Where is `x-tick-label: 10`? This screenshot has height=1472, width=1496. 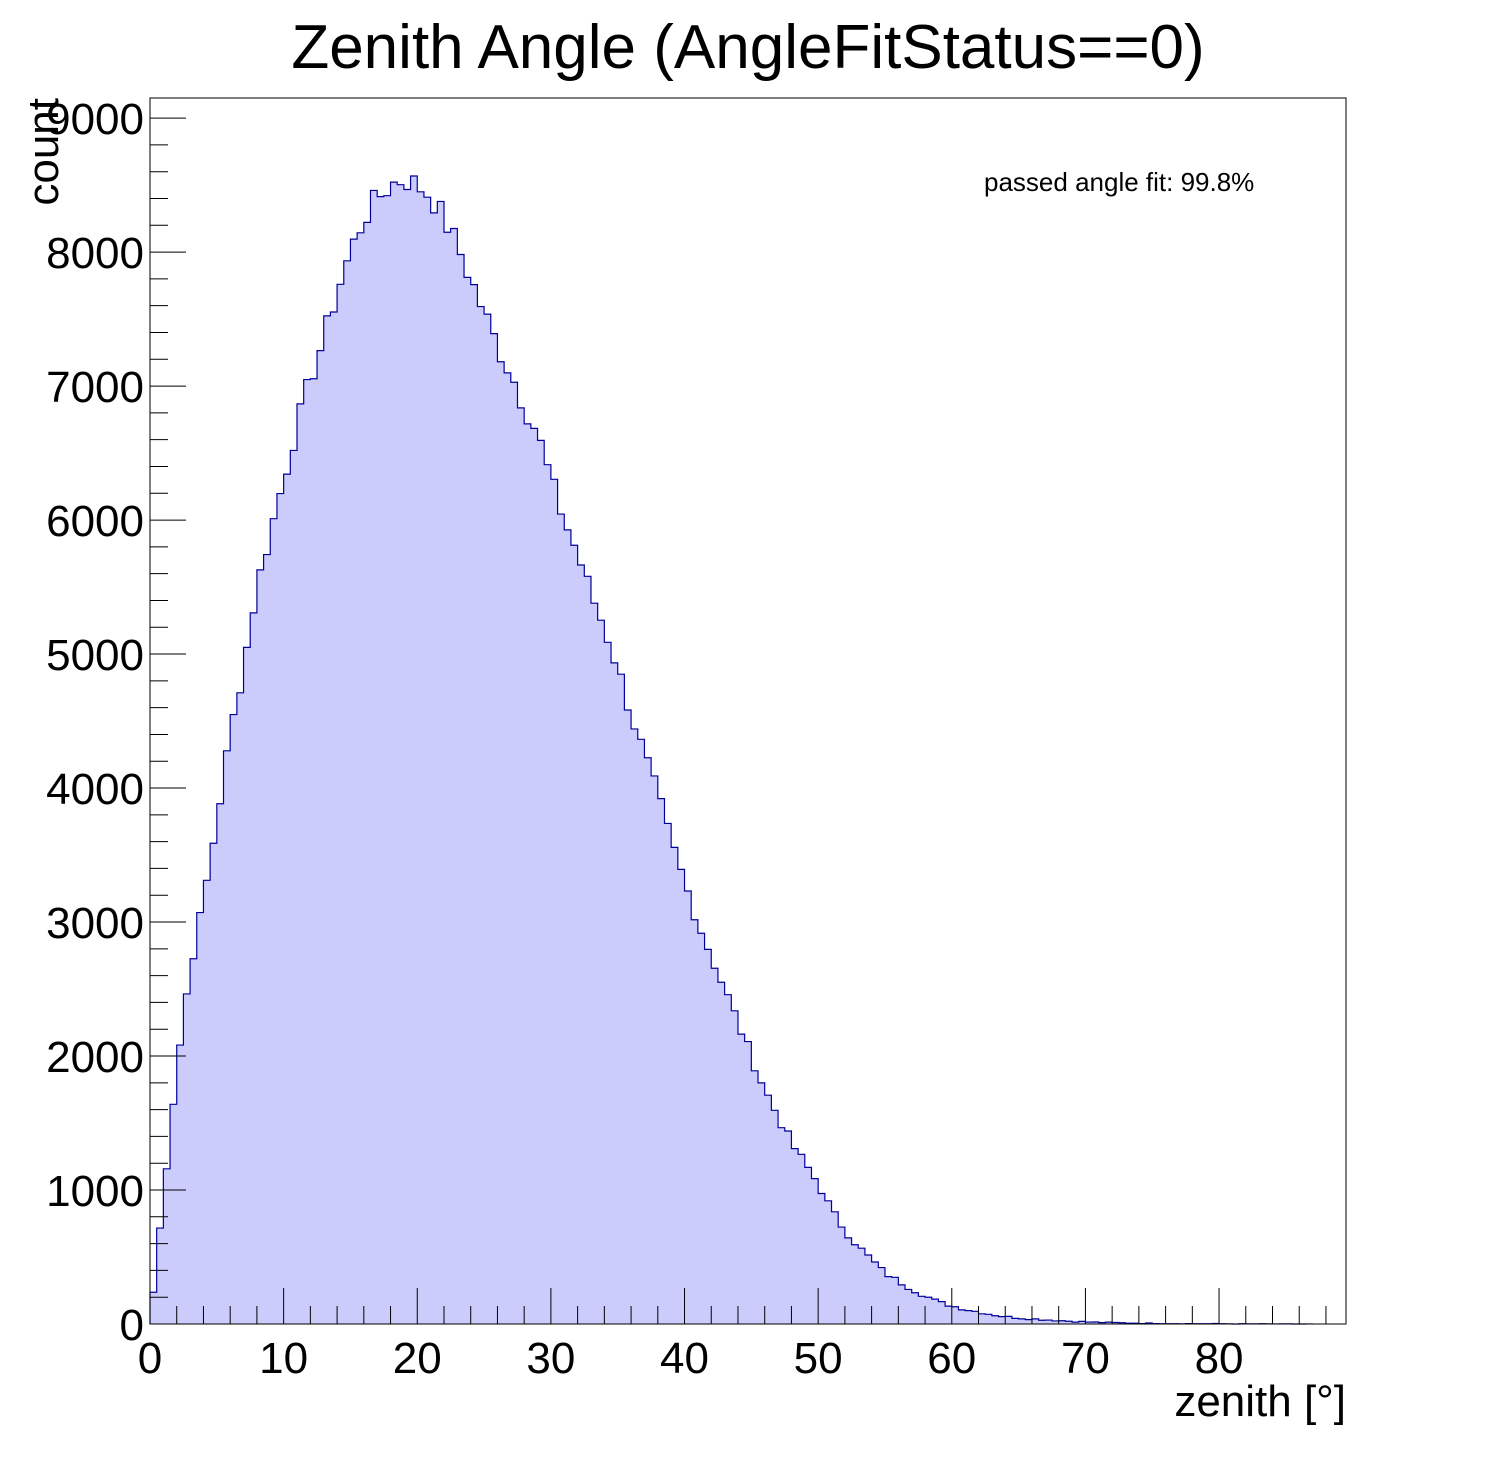
x-tick-label: 10 is located at coordinates (283, 1358).